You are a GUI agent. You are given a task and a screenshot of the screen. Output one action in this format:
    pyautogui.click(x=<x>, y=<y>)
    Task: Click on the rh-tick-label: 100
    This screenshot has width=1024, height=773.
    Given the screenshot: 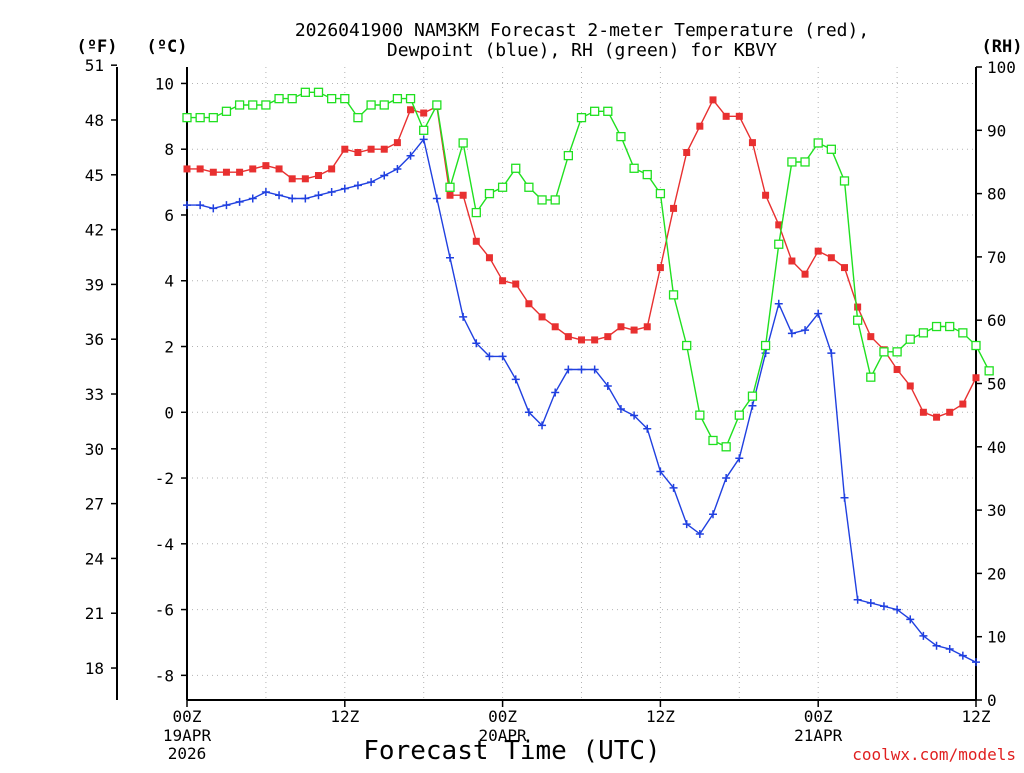 What is the action you would take?
    pyautogui.click(x=1001, y=67)
    